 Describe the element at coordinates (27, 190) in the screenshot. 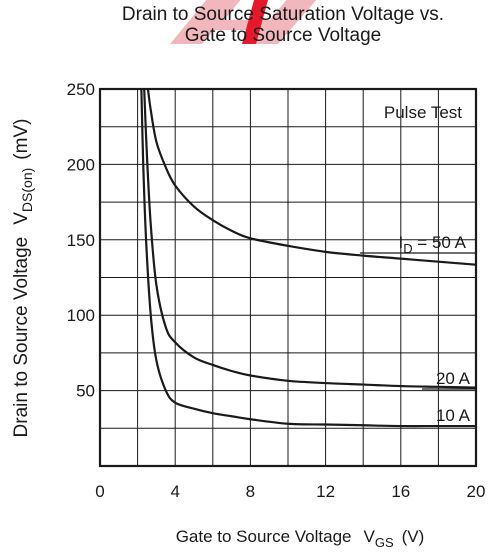

I see `y-axis-label-sub: DS(on)` at that location.